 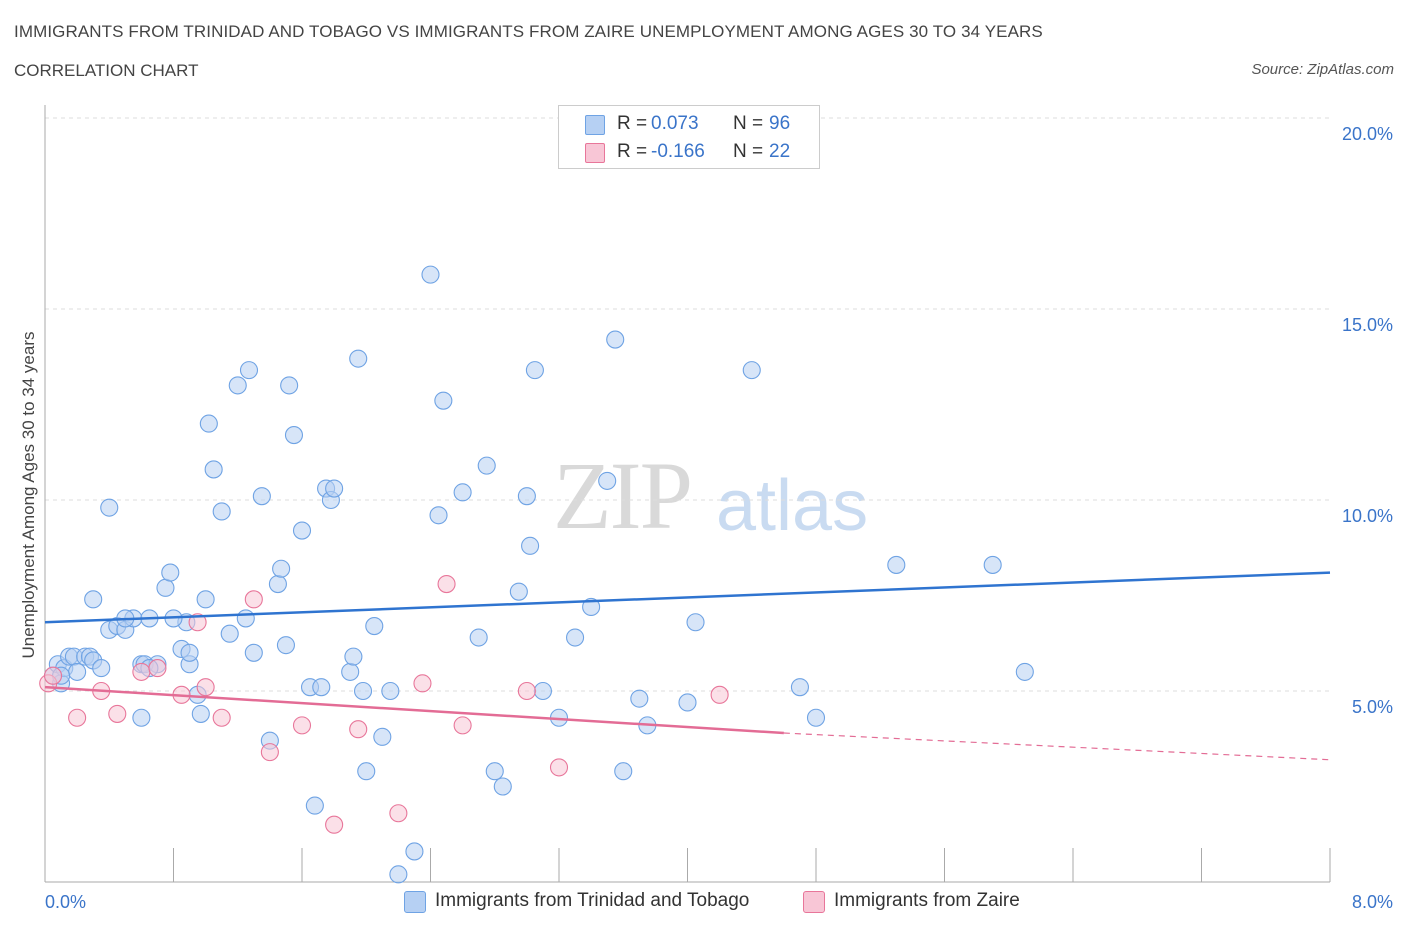 What do you see at coordinates (927, 900) in the screenshot?
I see `bottom-legend-label-zaire: Immigrants from Zaire` at bounding box center [927, 900].